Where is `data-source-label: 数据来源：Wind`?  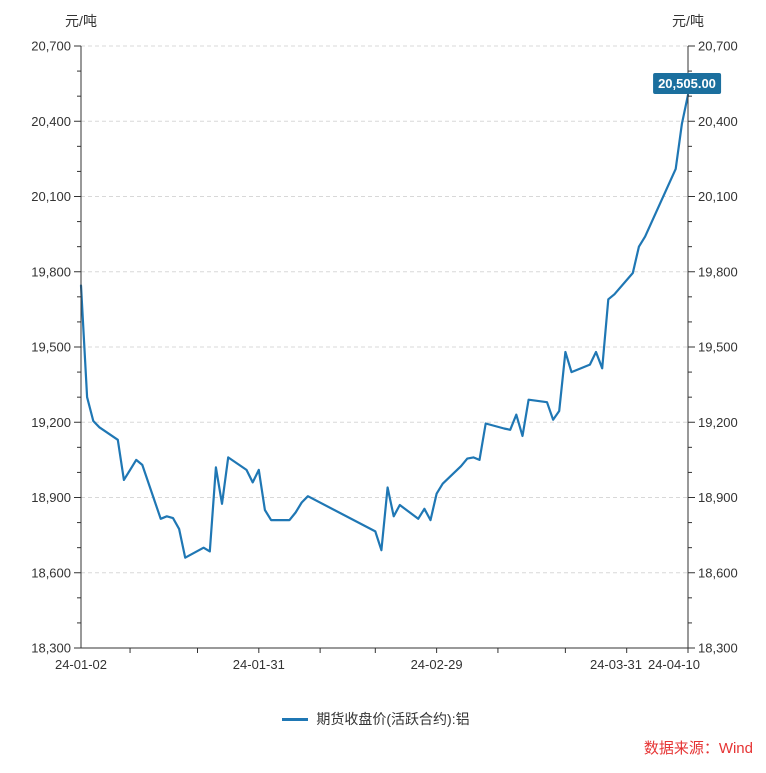 data-source-label: 数据来源：Wind is located at coordinates (698, 748).